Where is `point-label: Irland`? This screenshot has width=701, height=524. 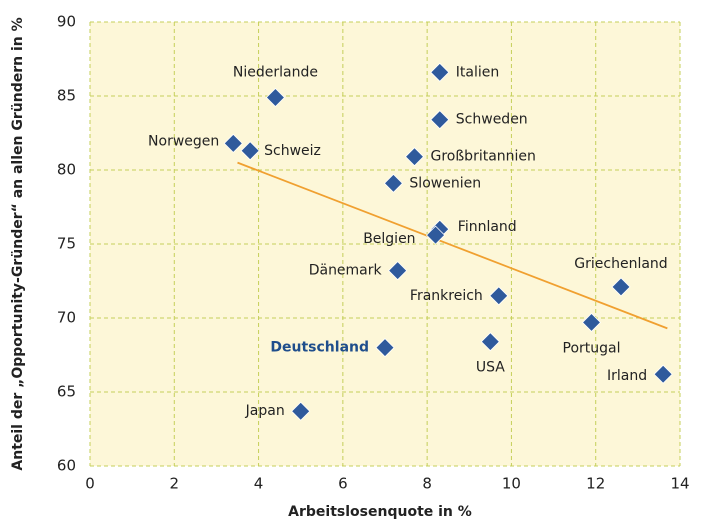
point-label: Irland is located at coordinates (627, 376).